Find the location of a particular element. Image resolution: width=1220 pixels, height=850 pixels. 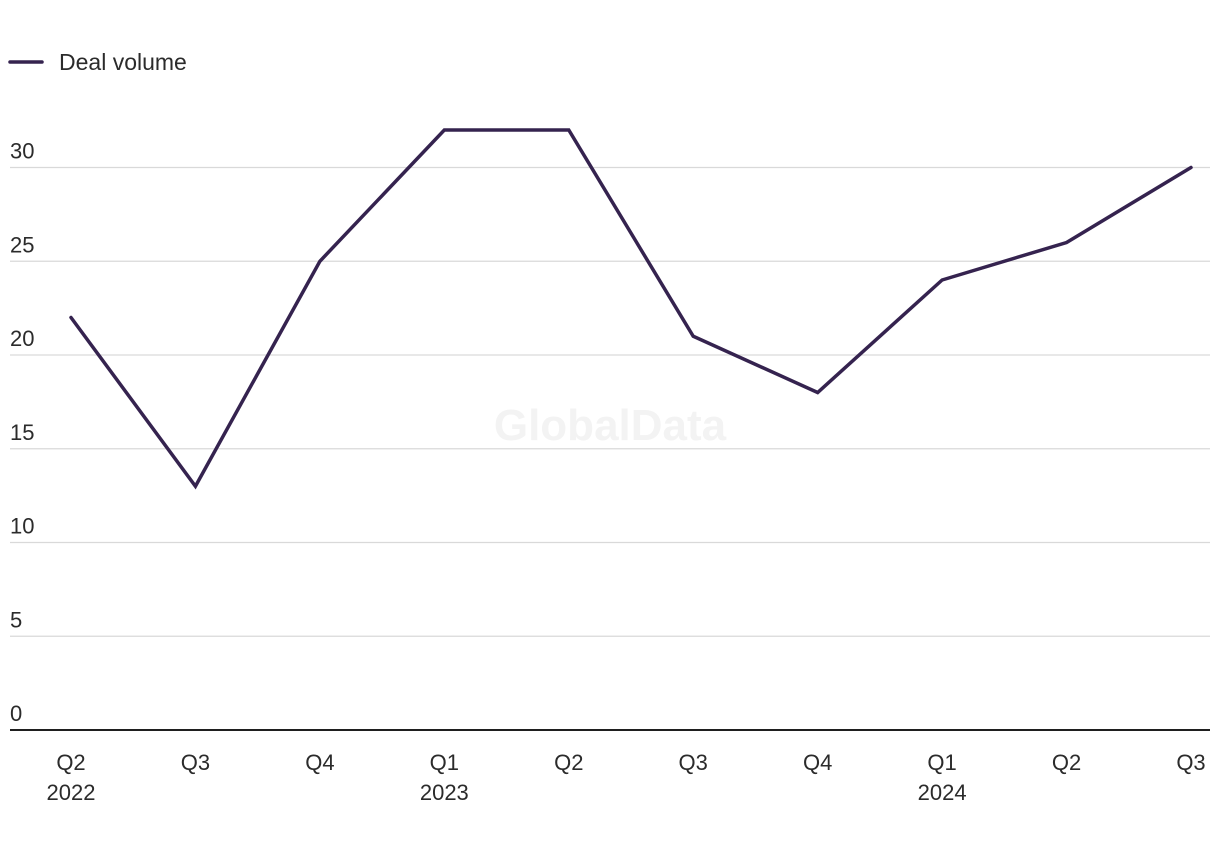

legend: Deal volume is located at coordinates (97, 62).